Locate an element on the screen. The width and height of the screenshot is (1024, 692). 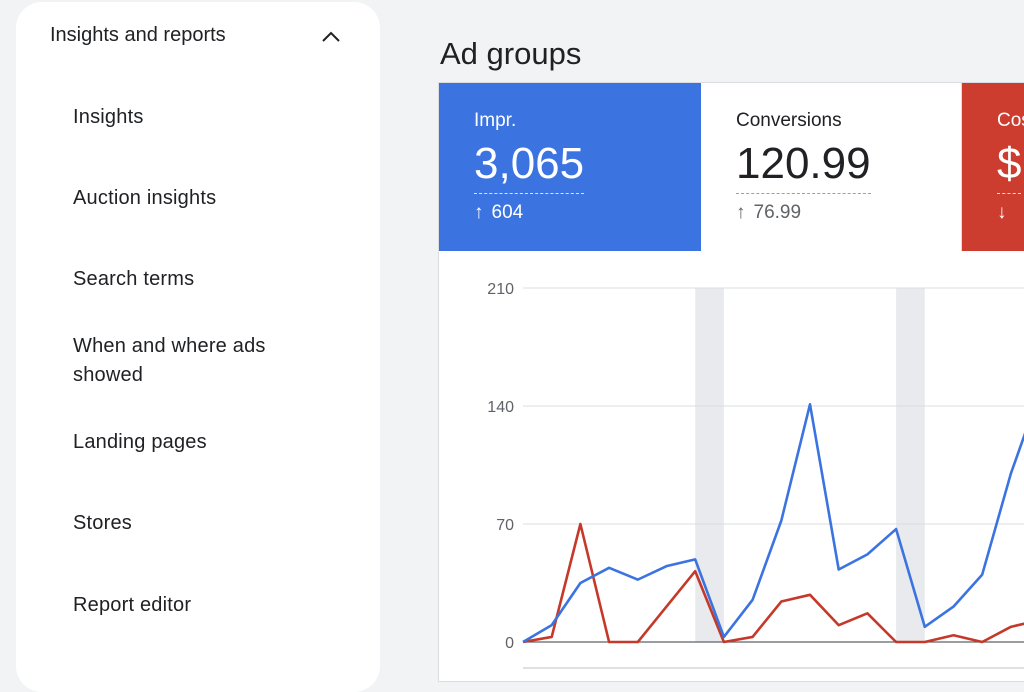
metric-change: ↑ 76.99 is located at coordinates (768, 213).